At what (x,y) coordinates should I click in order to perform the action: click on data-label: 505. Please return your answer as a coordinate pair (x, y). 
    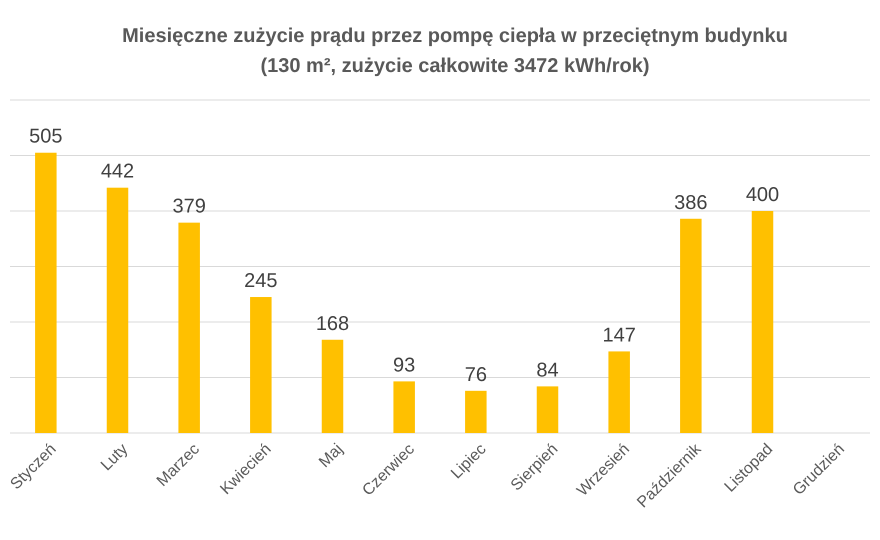
    Looking at the image, I should click on (46, 137).